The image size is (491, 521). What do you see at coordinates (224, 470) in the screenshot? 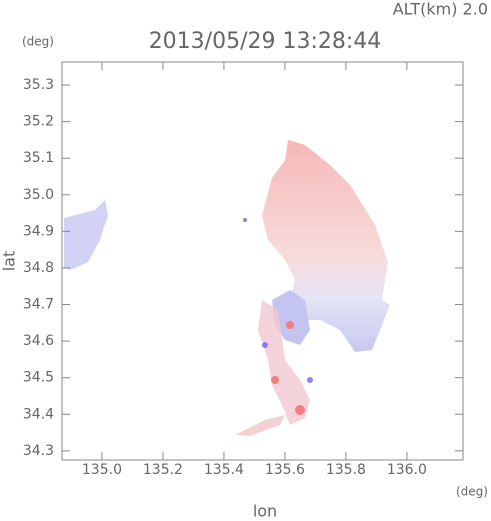
I see `x-tick-label: 135.4` at bounding box center [224, 470].